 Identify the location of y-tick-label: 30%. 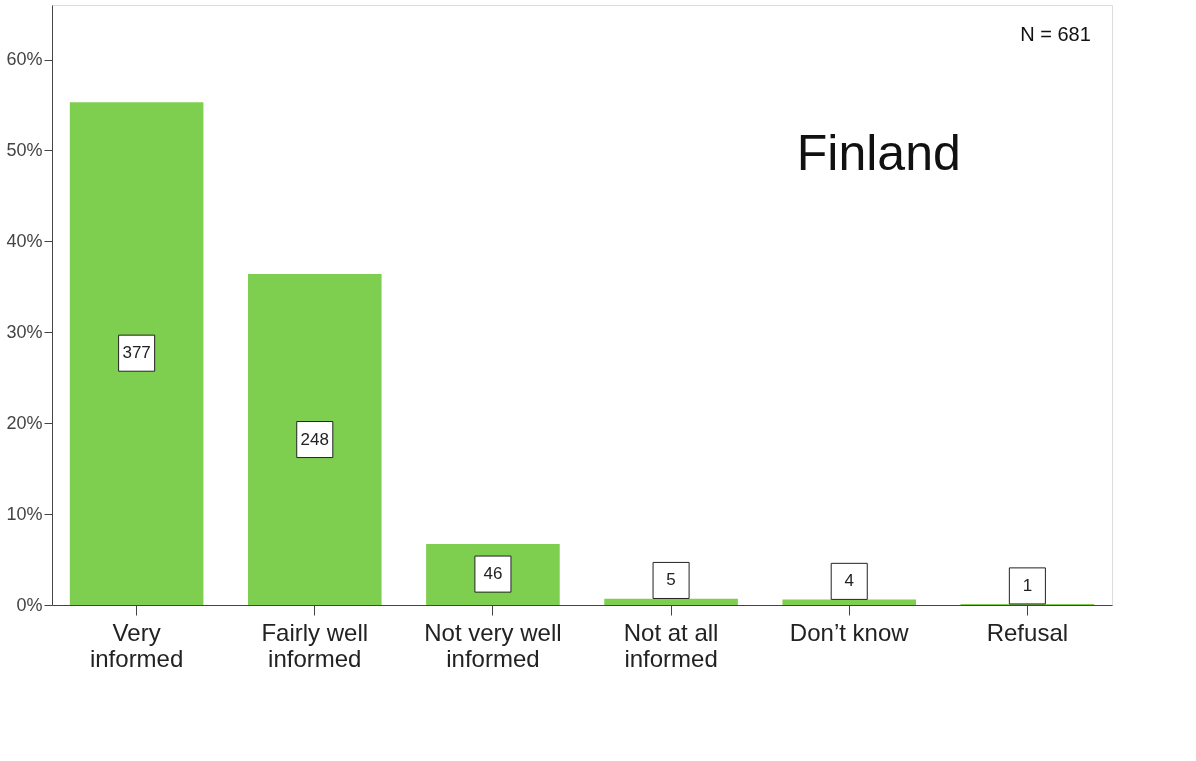
(24, 331).